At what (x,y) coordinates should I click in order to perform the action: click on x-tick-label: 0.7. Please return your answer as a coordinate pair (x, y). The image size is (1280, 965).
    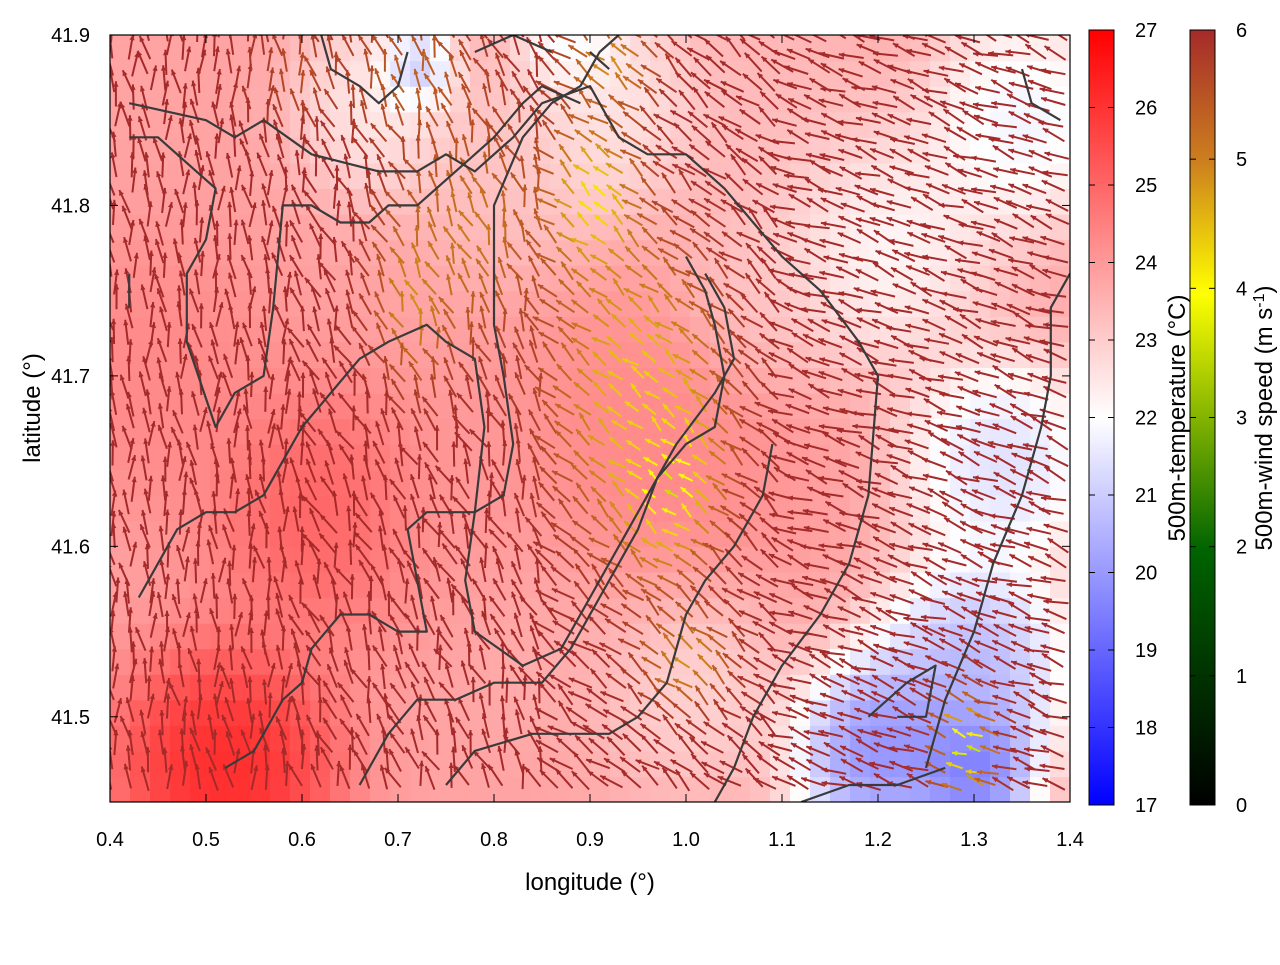
    Looking at the image, I should click on (398, 840).